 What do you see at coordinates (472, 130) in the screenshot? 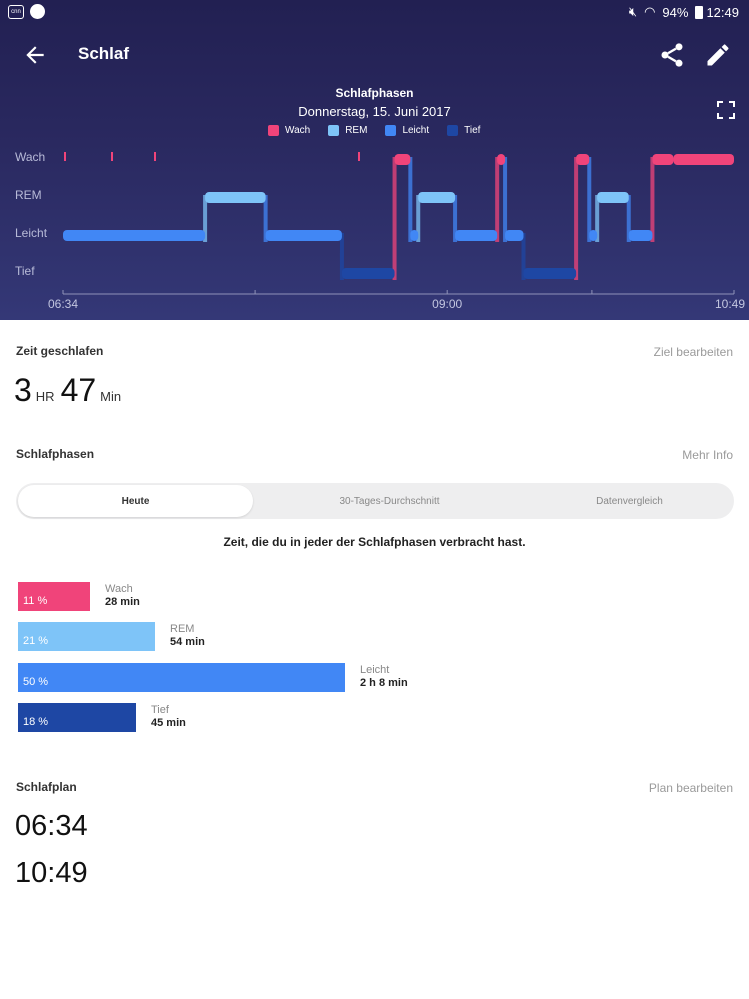
I see `legend-label: Tief` at bounding box center [472, 130].